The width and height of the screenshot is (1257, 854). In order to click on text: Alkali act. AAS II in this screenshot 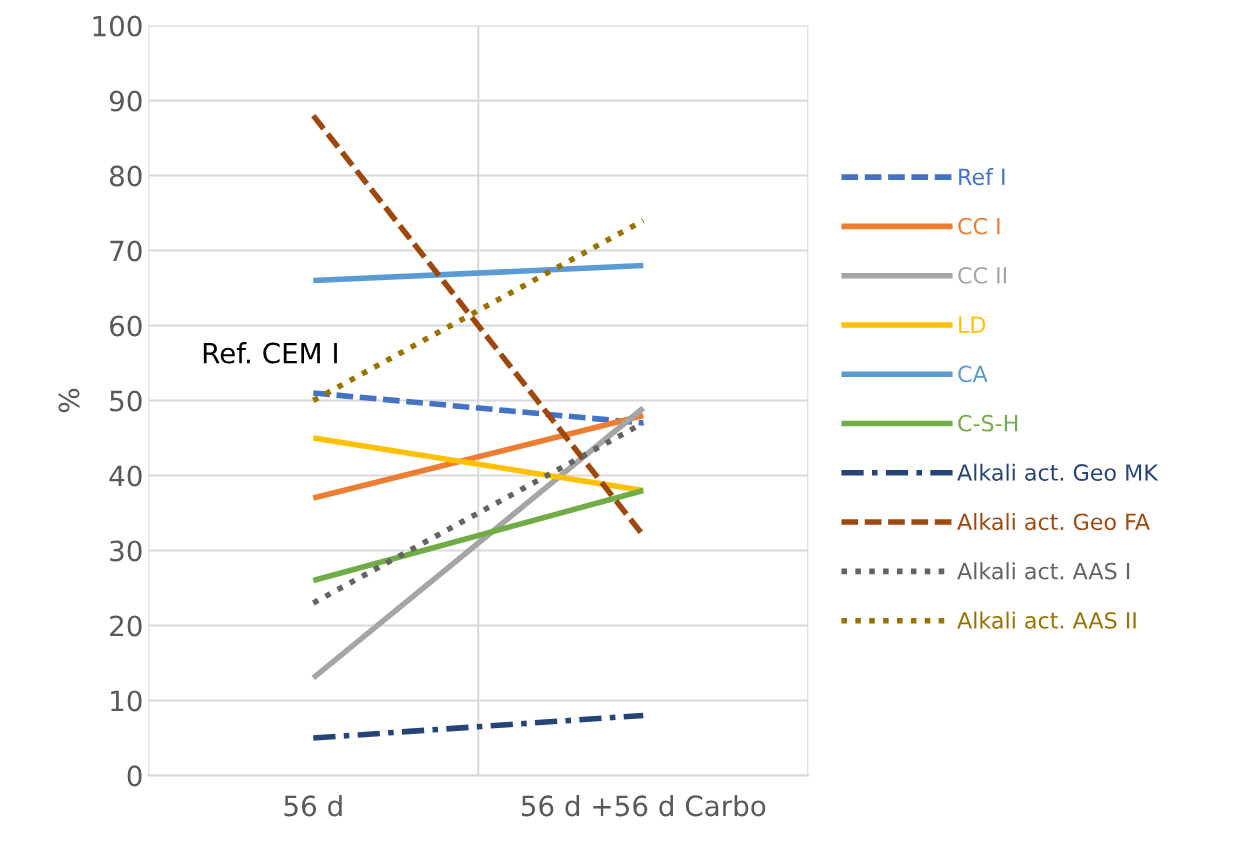, I will do `click(1046, 620)`.